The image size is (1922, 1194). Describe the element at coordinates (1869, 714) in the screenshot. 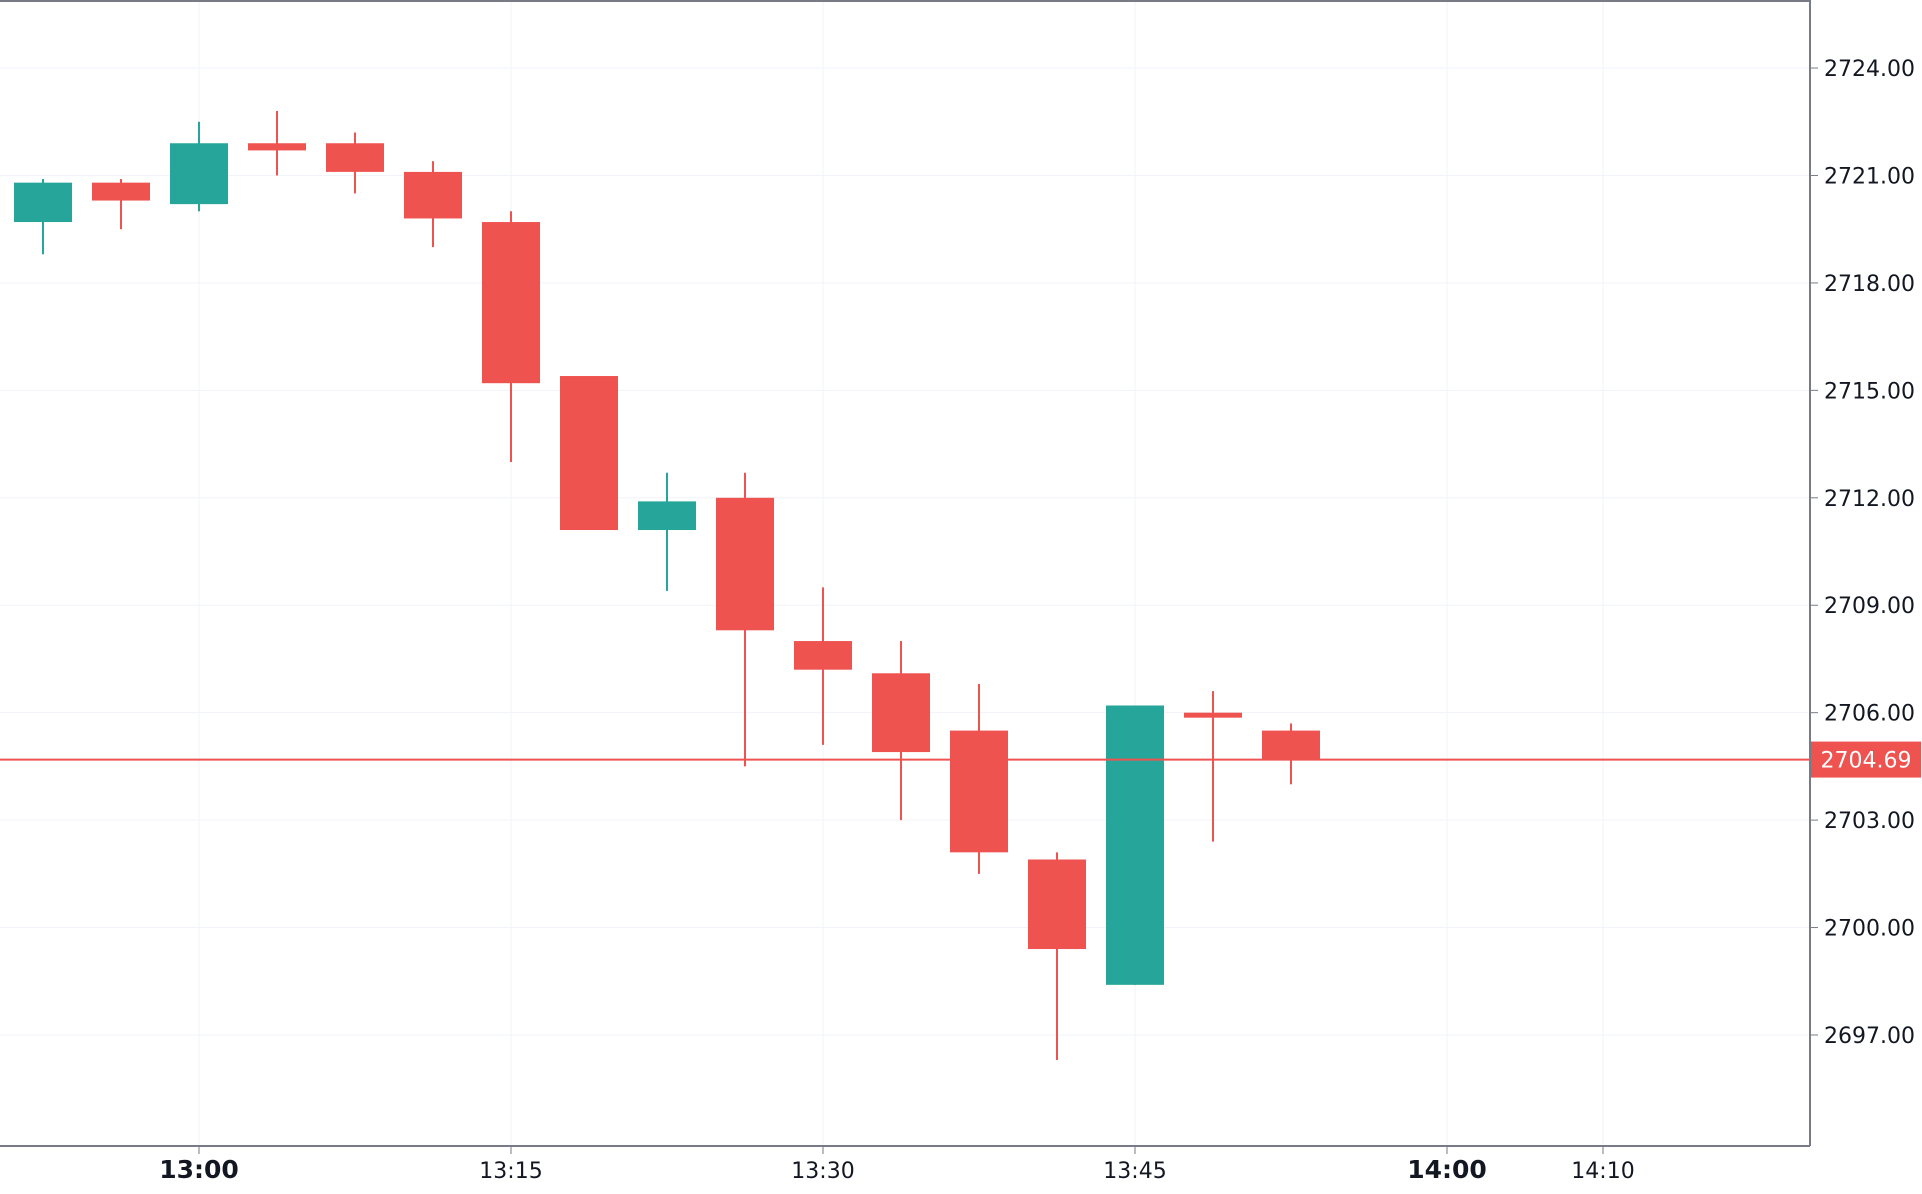

I see `y-tick-label: 2706.00` at that location.